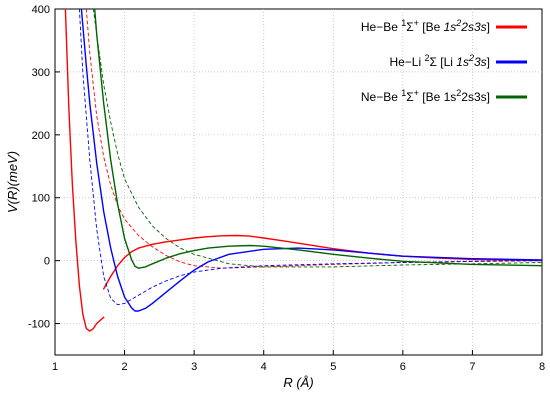 Image resolution: width=550 pixels, height=400 pixels. What do you see at coordinates (403, 367) in the screenshot?
I see `x-tick-label: 6` at bounding box center [403, 367].